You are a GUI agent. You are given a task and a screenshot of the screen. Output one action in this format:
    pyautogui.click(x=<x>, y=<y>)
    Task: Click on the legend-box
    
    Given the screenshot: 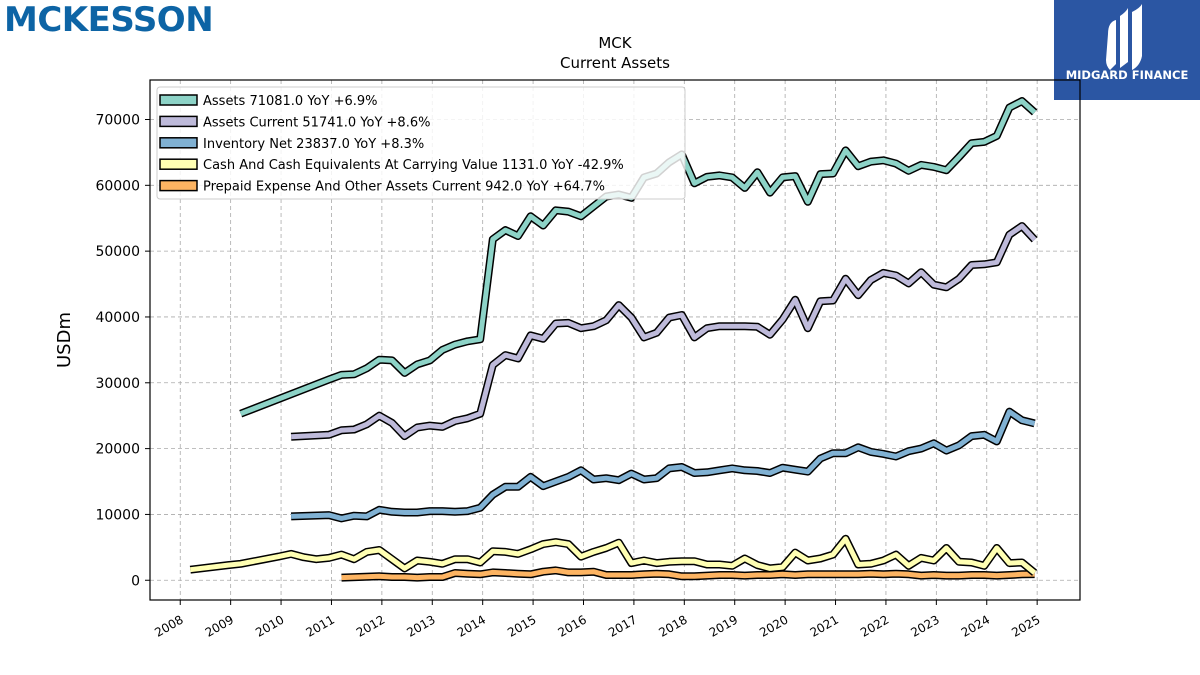 What is the action you would take?
    pyautogui.click(x=421, y=143)
    